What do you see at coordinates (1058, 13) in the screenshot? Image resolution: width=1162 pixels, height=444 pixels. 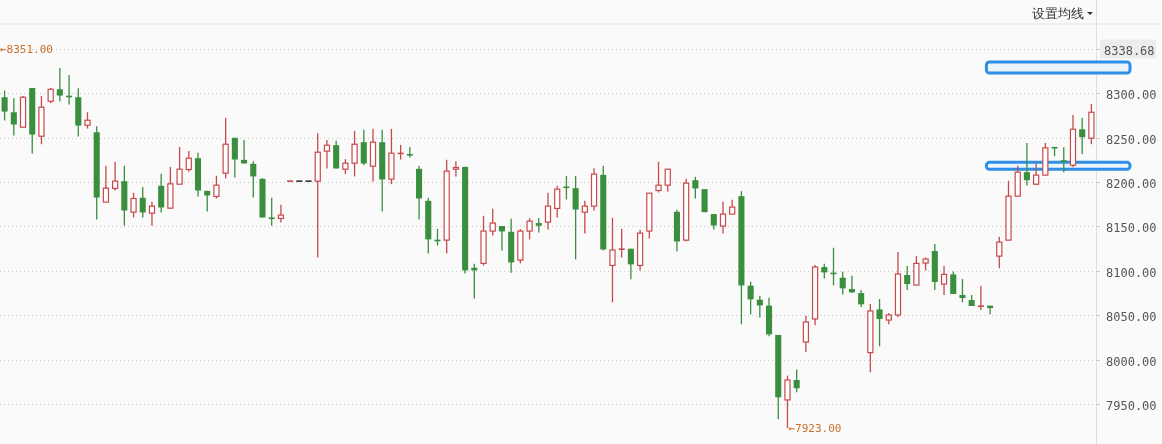 I see `text: 设置均线` at bounding box center [1058, 13].